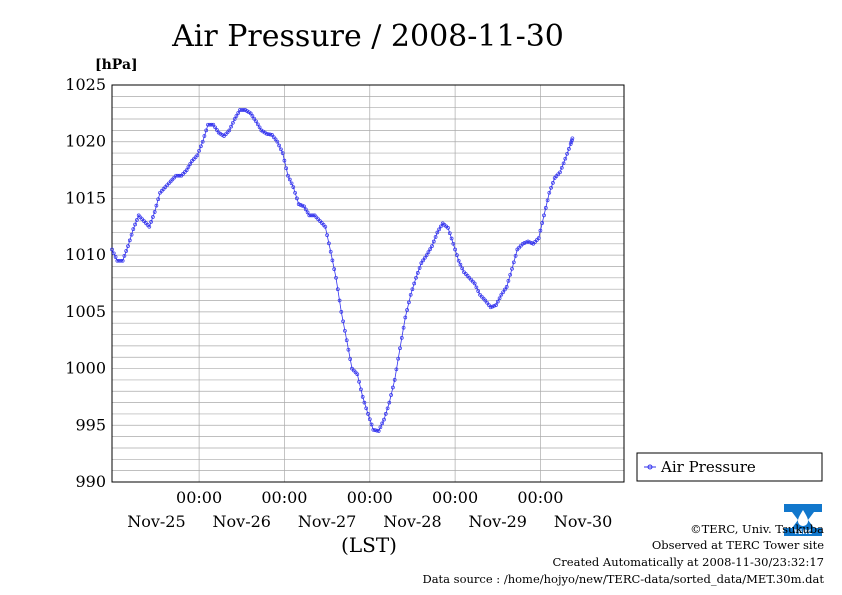 The height and width of the screenshot is (595, 842). What do you see at coordinates (85, 197) in the screenshot?
I see `y-tick-label: 1015` at bounding box center [85, 197].